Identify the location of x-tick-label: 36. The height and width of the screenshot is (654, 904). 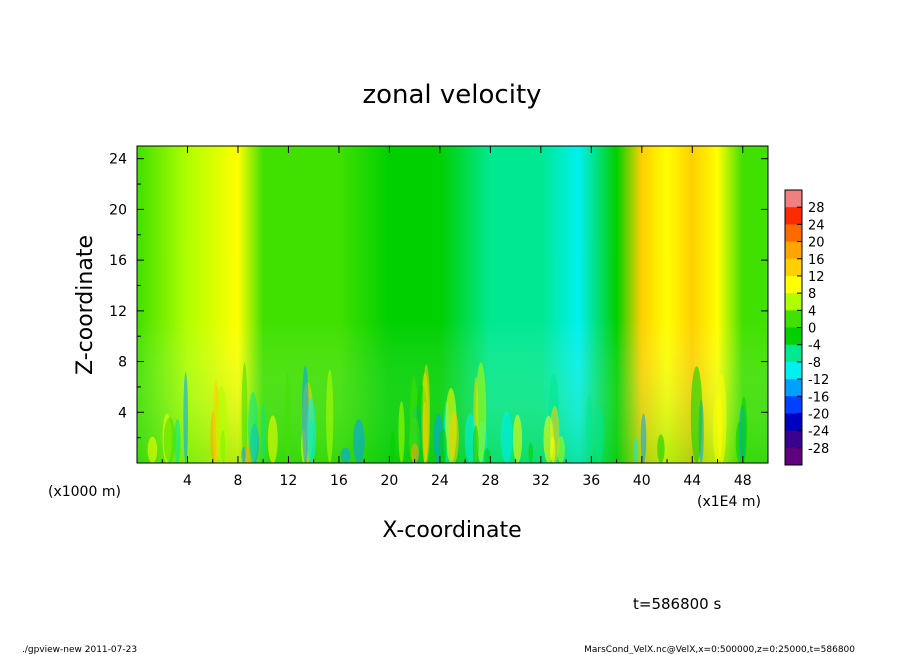
(591, 481).